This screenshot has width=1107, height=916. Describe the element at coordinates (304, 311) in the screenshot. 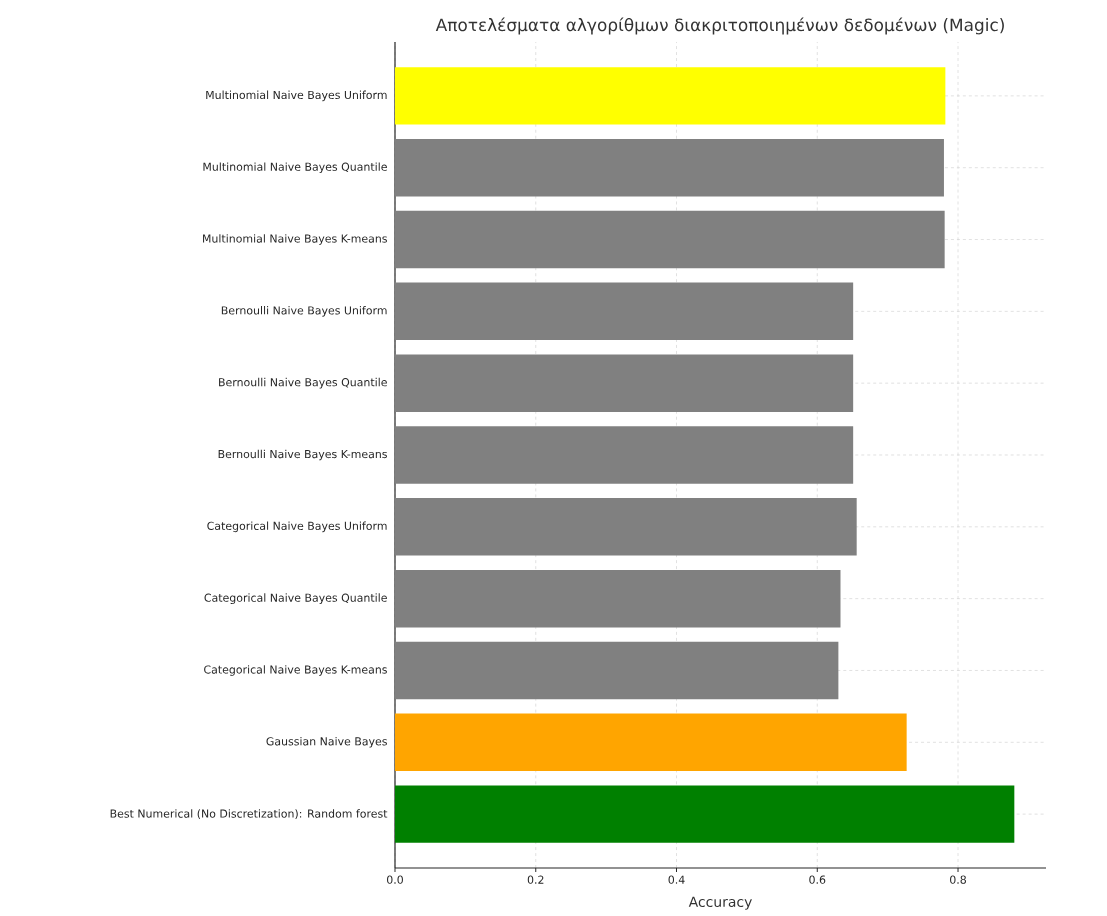

I see `y-tick-label: Bernoulli Naive Bayes Uniform` at that location.